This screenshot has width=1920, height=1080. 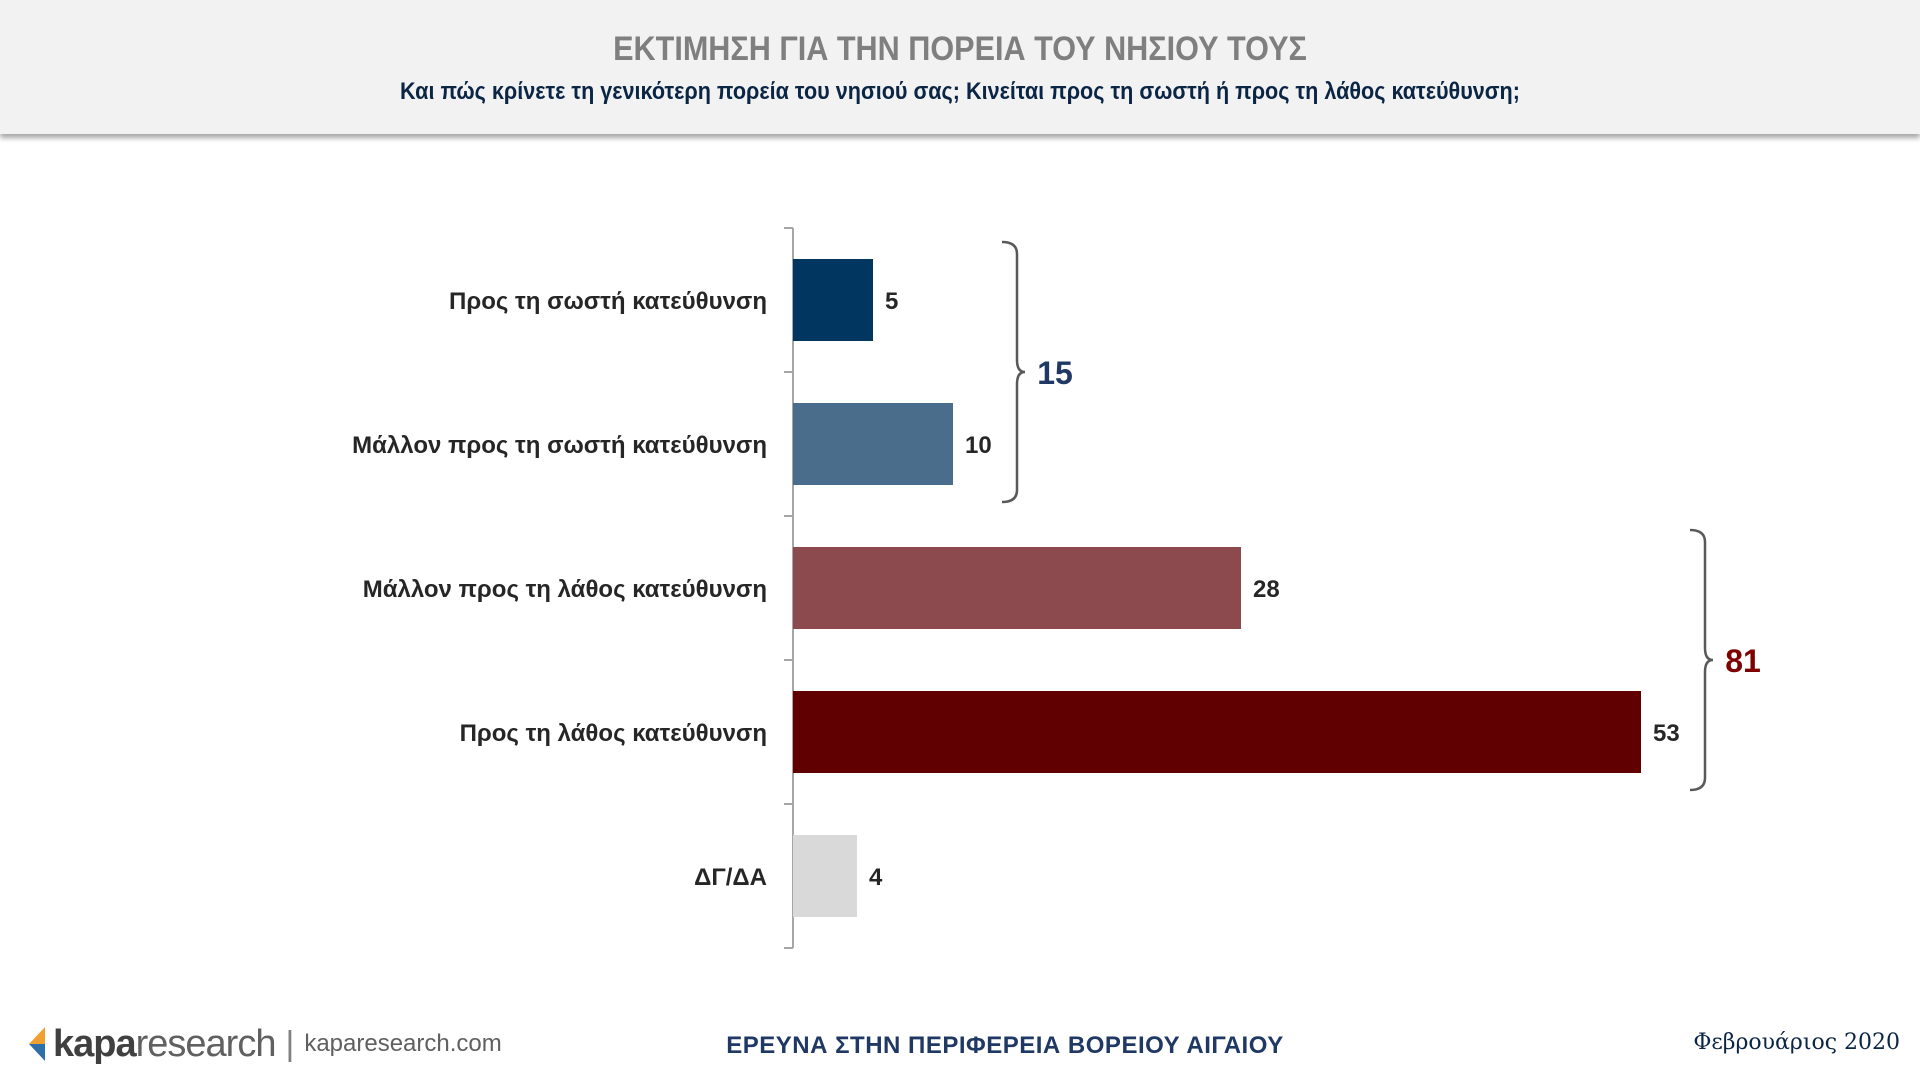 I want to click on category-label: Μάλλον προς τη λάθος κατεύθυνση, so click(x=565, y=589).